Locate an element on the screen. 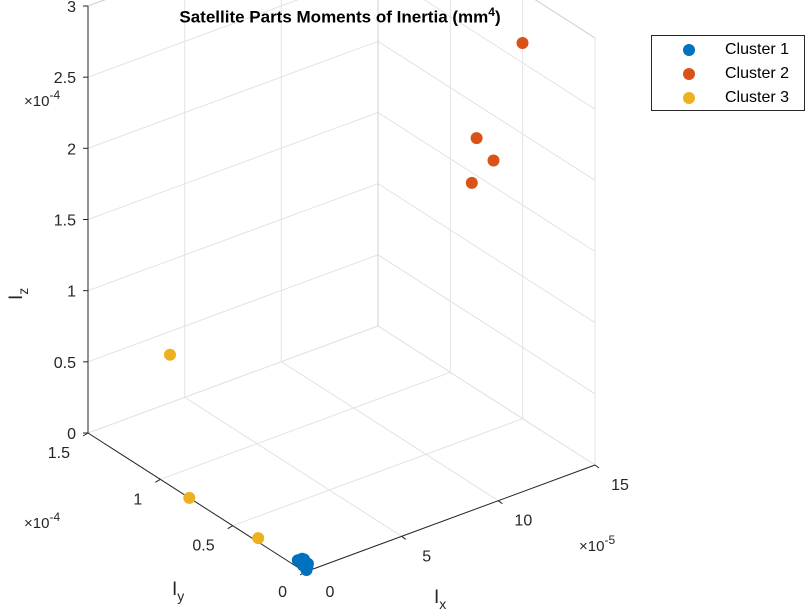 The width and height of the screenshot is (809, 615). x-exponent-label-power: -5 is located at coordinates (609, 540).